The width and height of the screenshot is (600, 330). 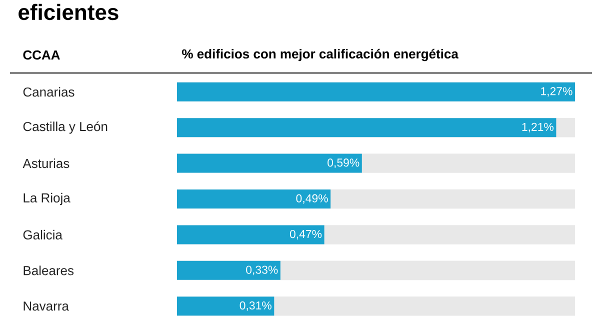 What do you see at coordinates (49, 271) in the screenshot?
I see `y-tick-label: Baleares` at bounding box center [49, 271].